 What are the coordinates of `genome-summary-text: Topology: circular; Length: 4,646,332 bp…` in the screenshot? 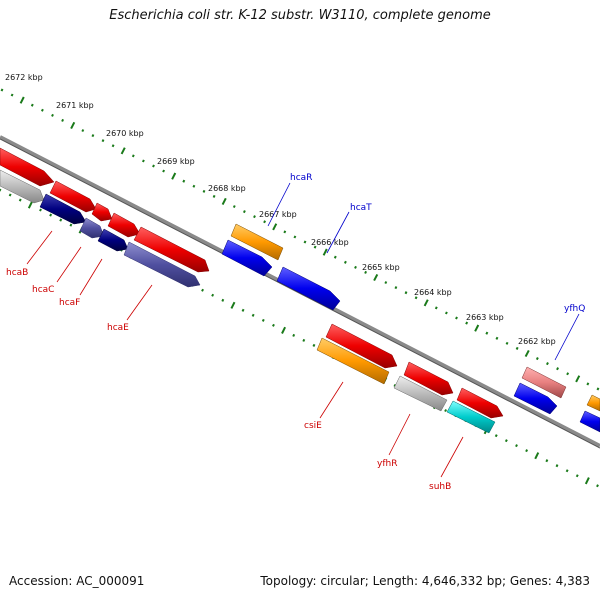 It's located at (425, 581).